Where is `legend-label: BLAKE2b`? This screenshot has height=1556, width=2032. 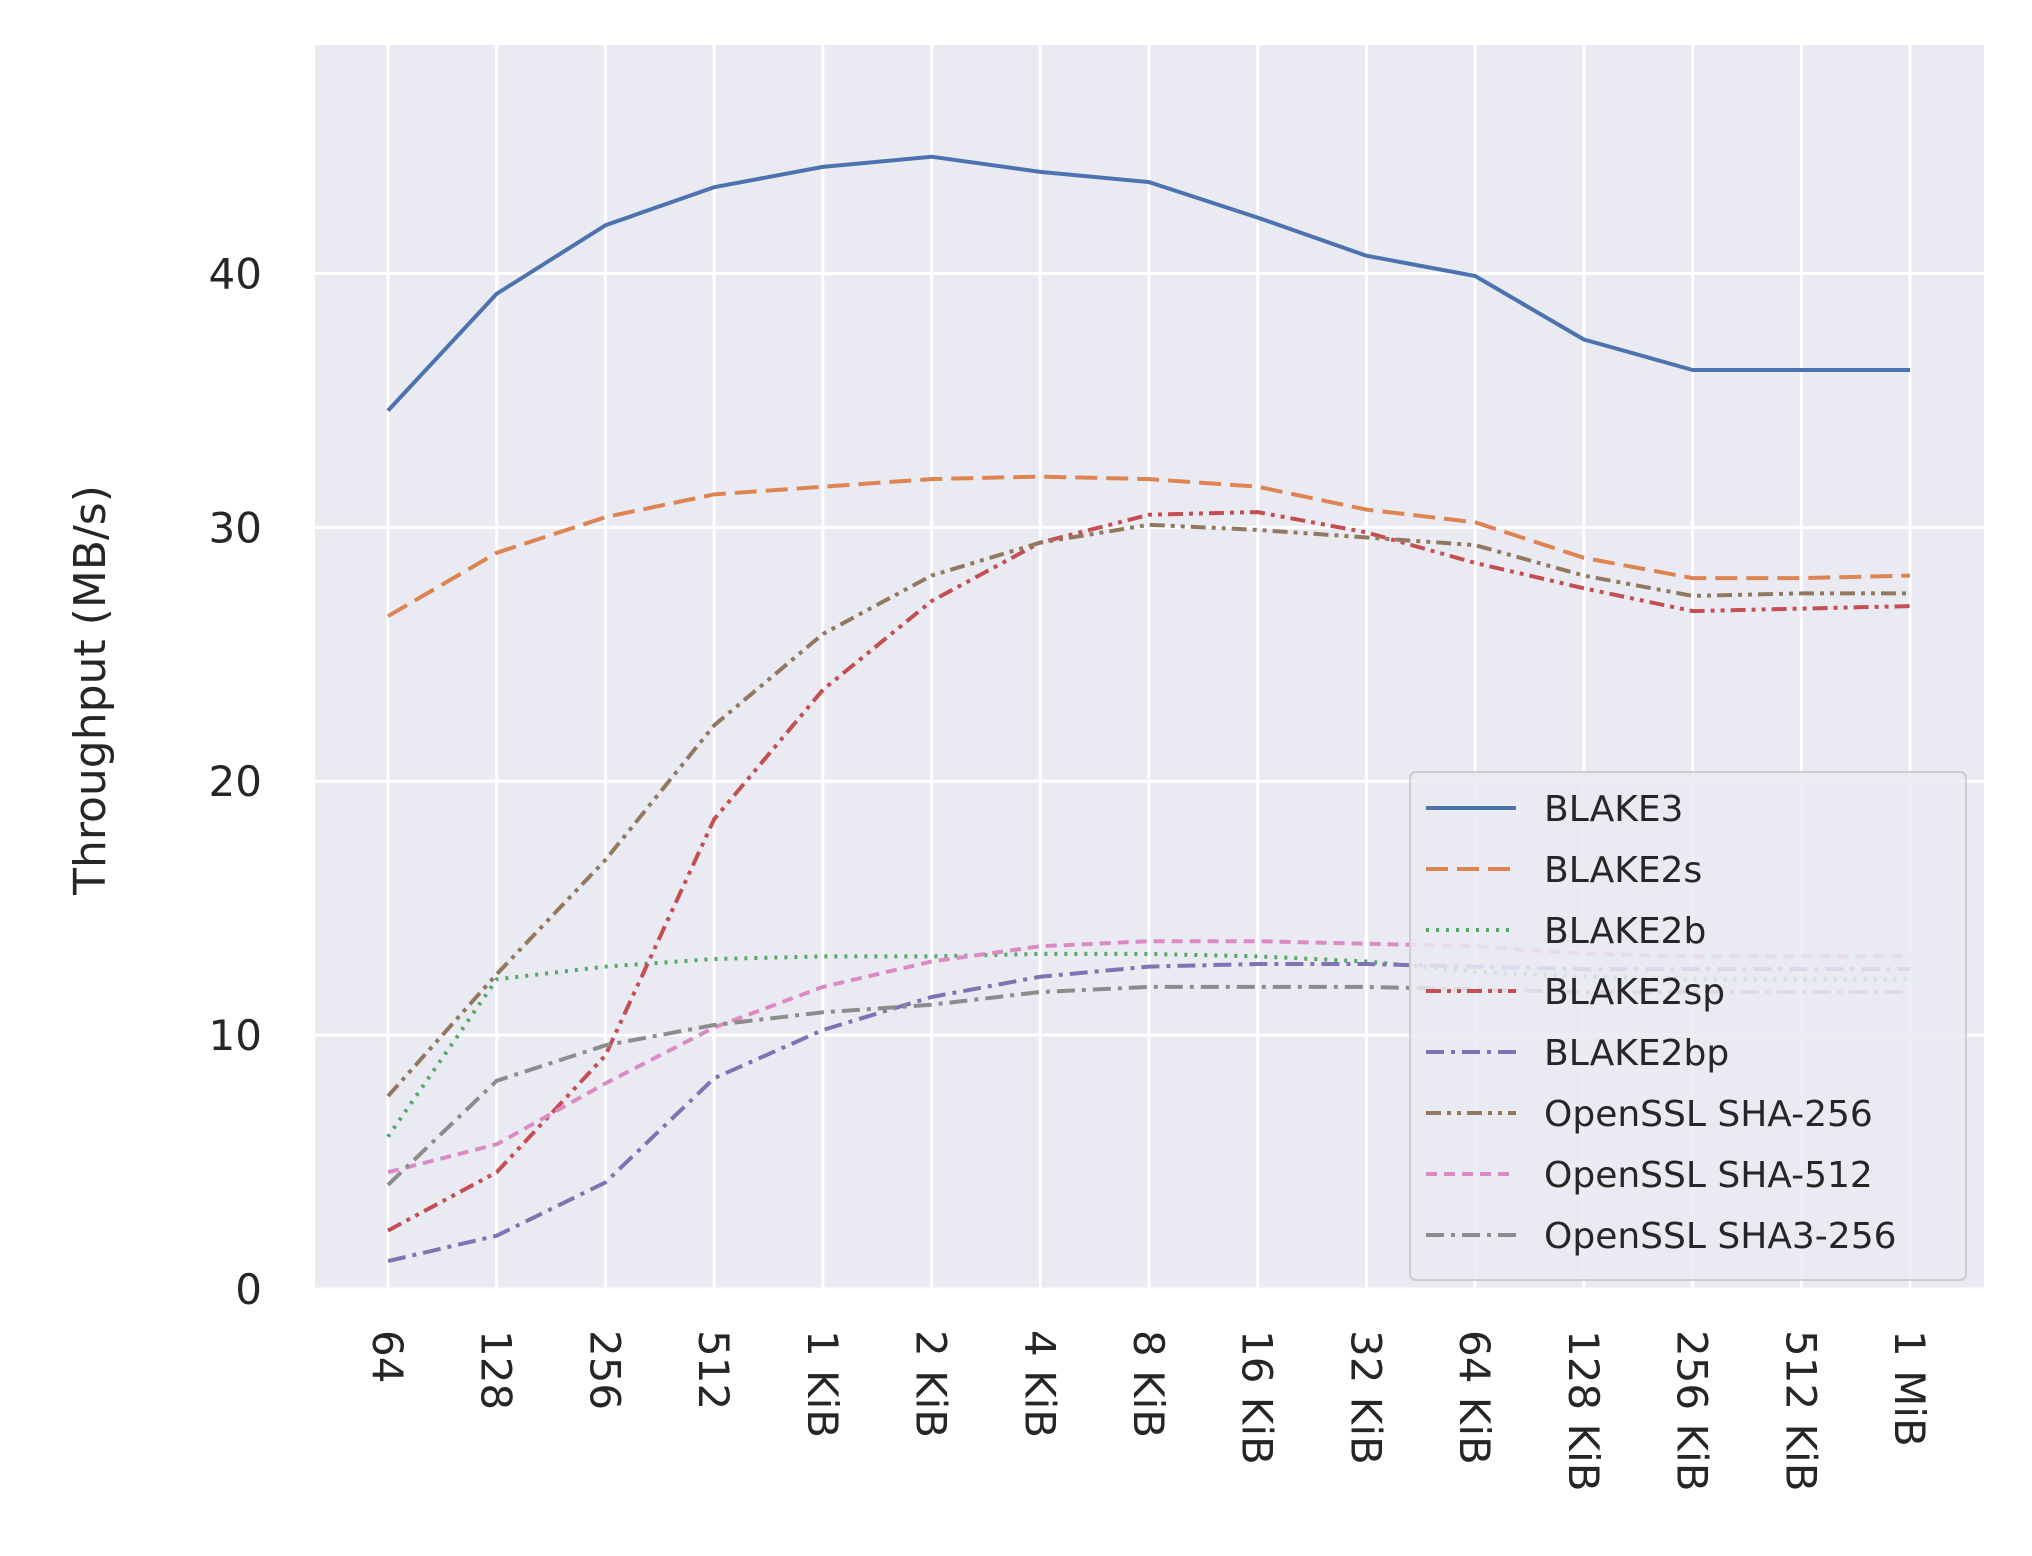 legend-label: BLAKE2b is located at coordinates (1625, 931).